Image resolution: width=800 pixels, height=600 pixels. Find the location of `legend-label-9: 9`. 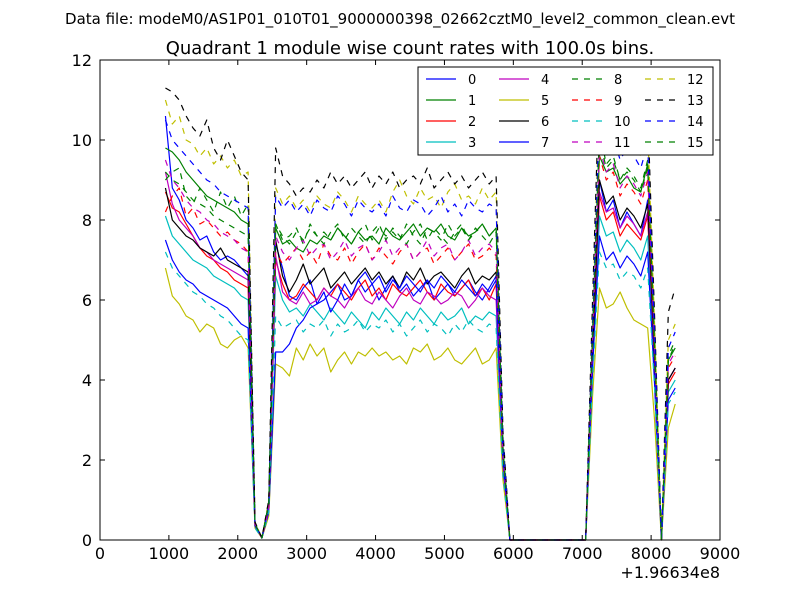

legend-label-9: 9 is located at coordinates (618, 101).